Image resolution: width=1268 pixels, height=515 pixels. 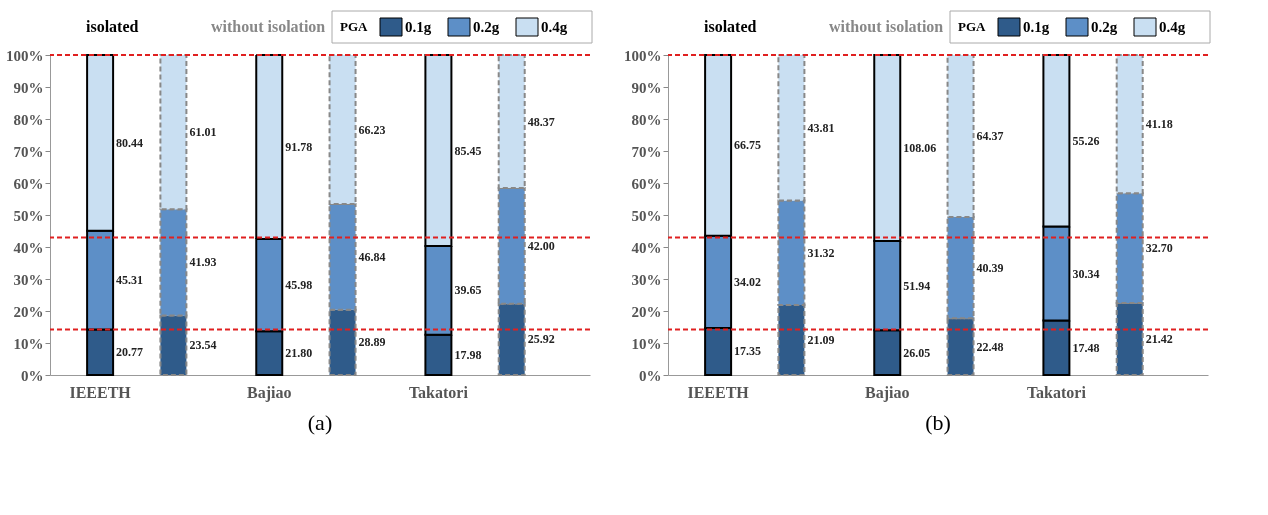 I want to click on annotation: 43.81, so click(x=821, y=127).